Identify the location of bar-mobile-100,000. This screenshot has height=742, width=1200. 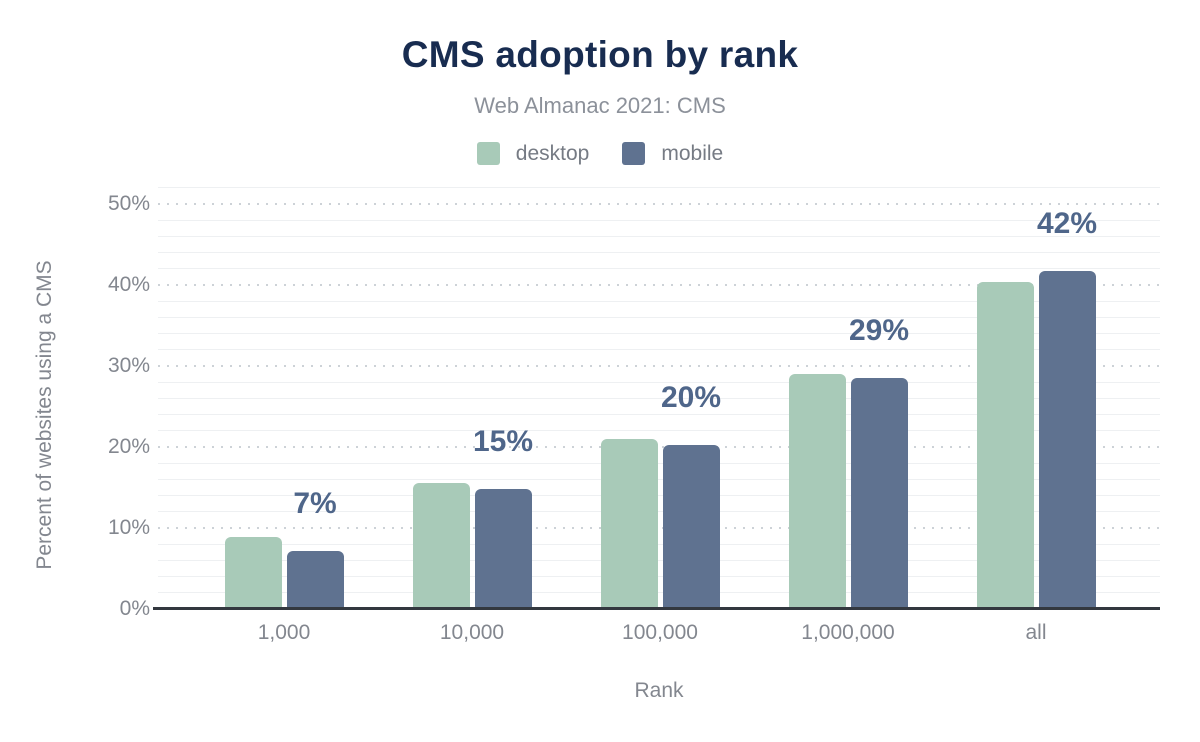
(691, 526).